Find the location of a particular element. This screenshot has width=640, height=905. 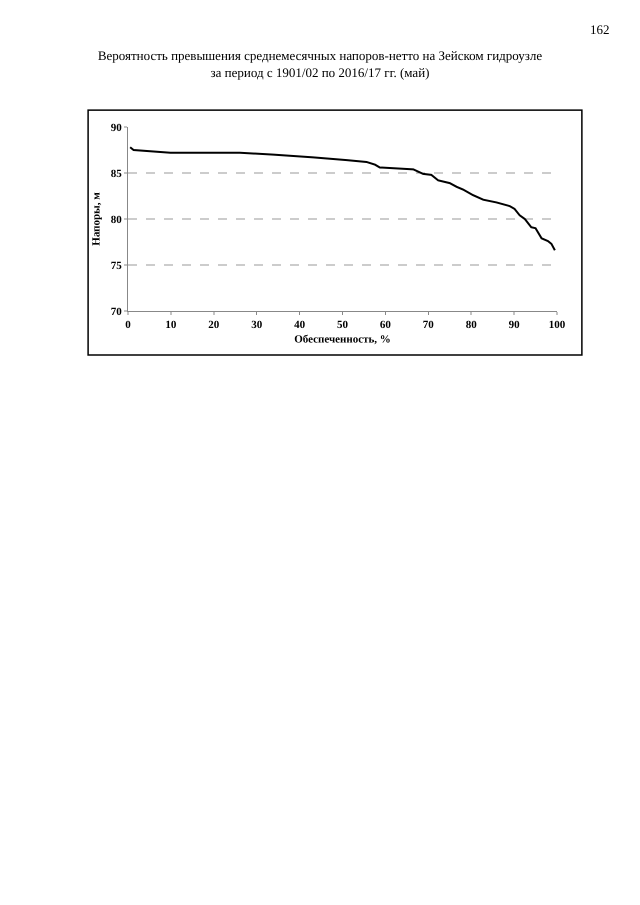

y-tick-label: 75 is located at coordinates (116, 266).